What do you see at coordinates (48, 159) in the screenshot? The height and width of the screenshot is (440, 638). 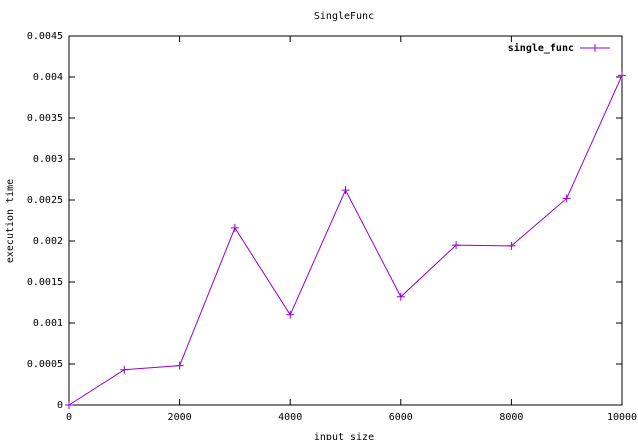 I see `y-tick-label: 0.003` at bounding box center [48, 159].